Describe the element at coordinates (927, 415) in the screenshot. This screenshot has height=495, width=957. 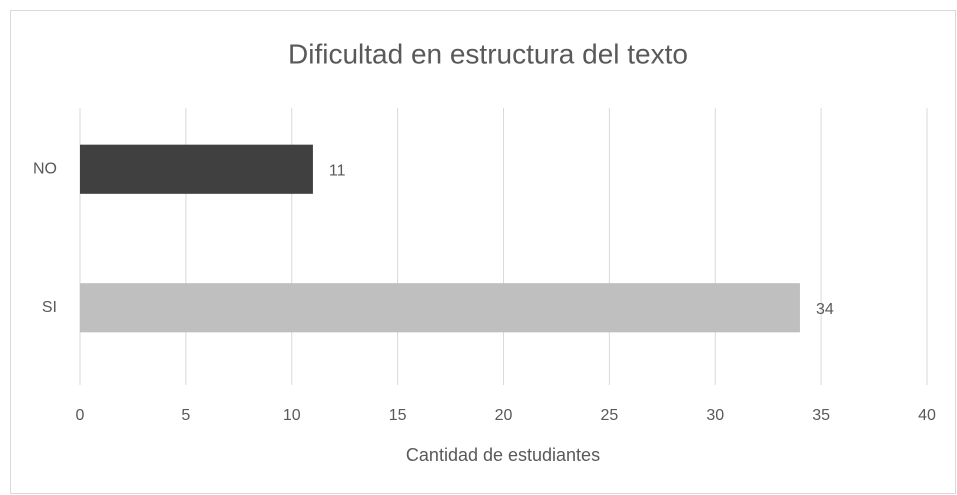
I see `x-tick-label: 40` at that location.